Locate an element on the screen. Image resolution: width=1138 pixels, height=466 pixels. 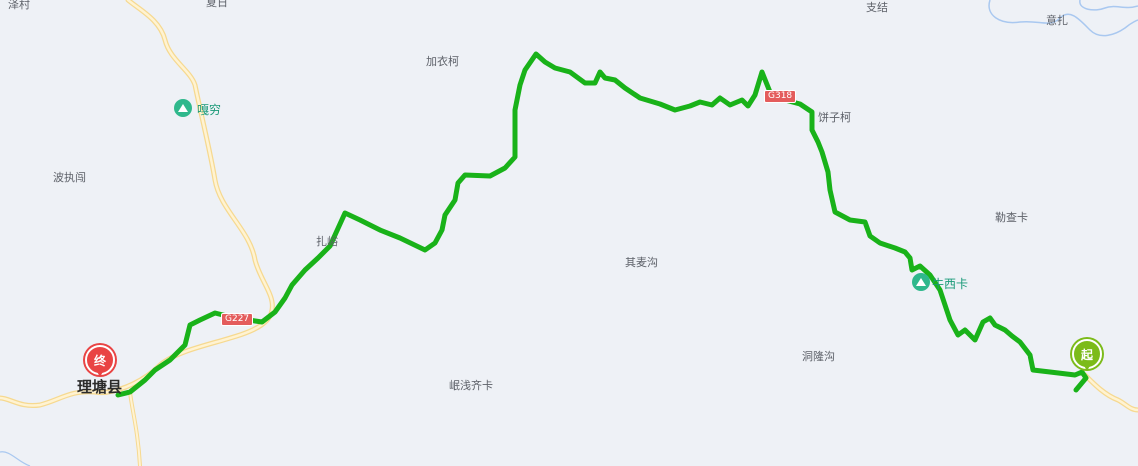
place-label: 饼子柯 is located at coordinates (834, 117).